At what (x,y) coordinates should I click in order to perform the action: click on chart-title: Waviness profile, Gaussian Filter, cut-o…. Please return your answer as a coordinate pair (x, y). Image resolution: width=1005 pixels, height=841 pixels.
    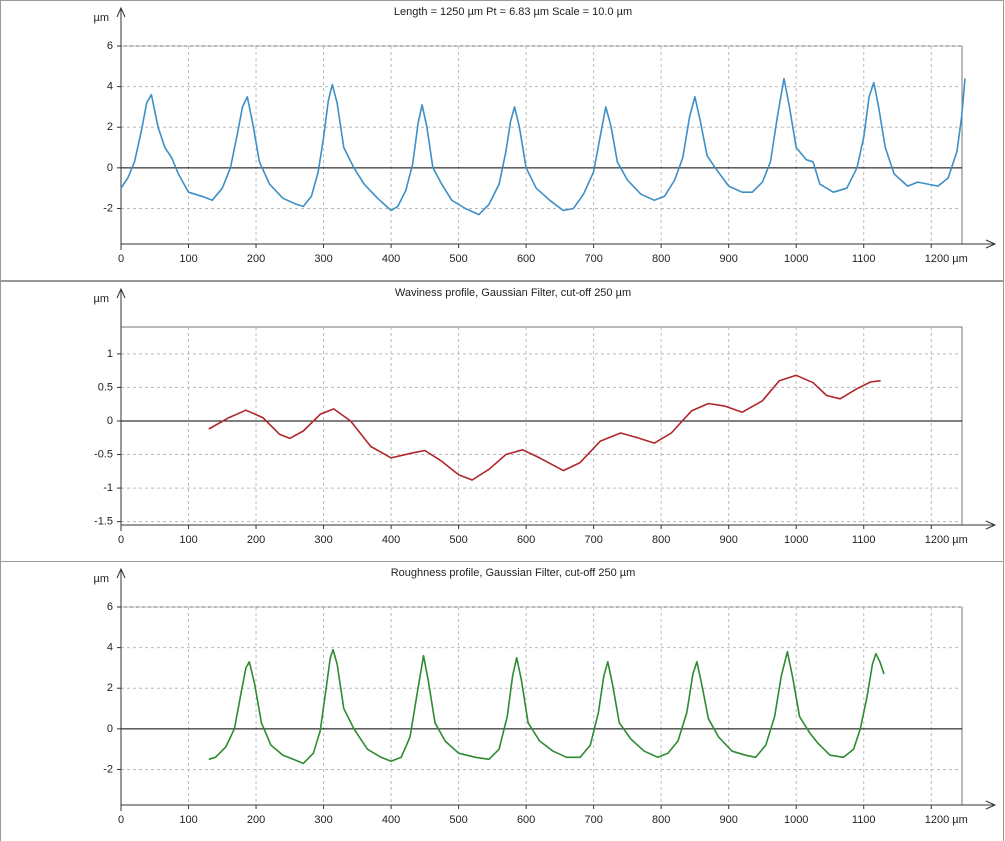
    Looking at the image, I should click on (513, 293).